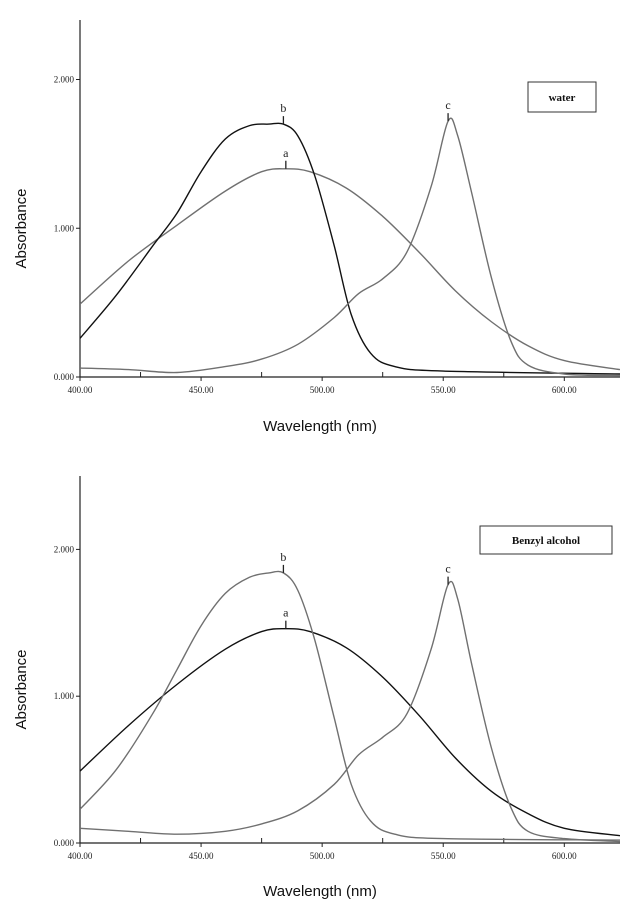  I want to click on legend-label: water, so click(562, 98).